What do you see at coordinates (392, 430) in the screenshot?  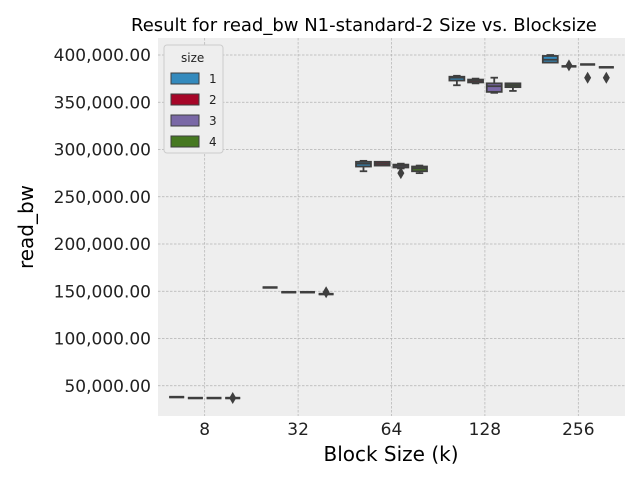 I see `x-tick-label: 64` at bounding box center [392, 430].